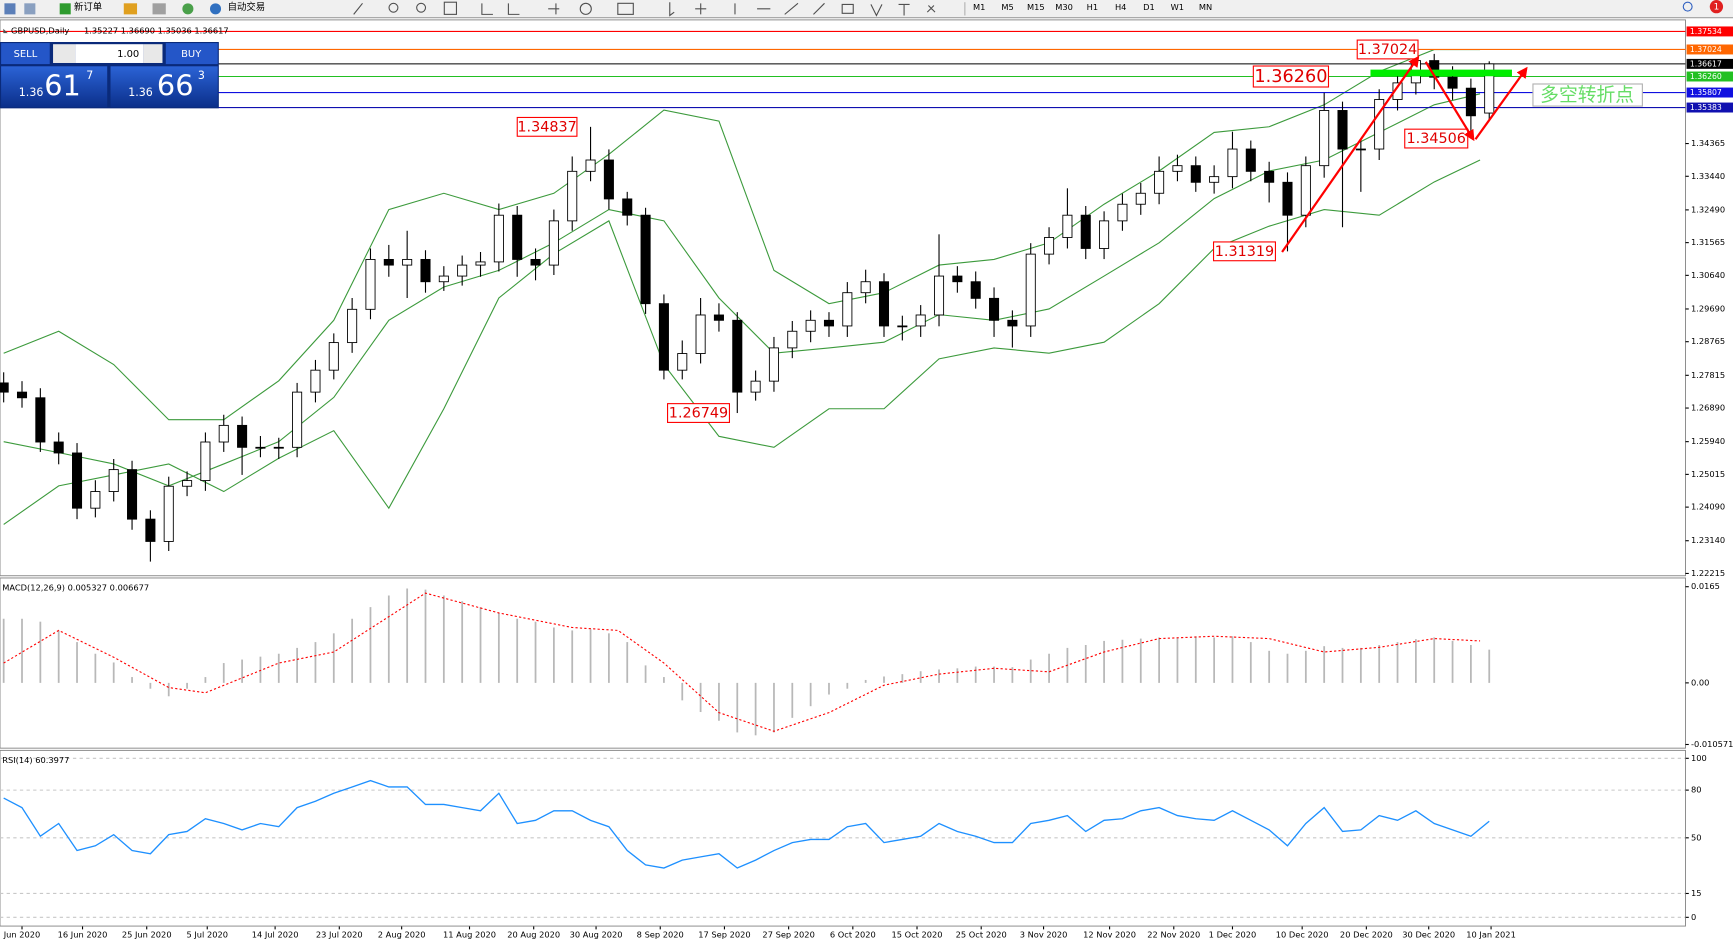 This screenshot has height=940, width=1733. I want to click on buy-label: BUY, so click(191, 54).